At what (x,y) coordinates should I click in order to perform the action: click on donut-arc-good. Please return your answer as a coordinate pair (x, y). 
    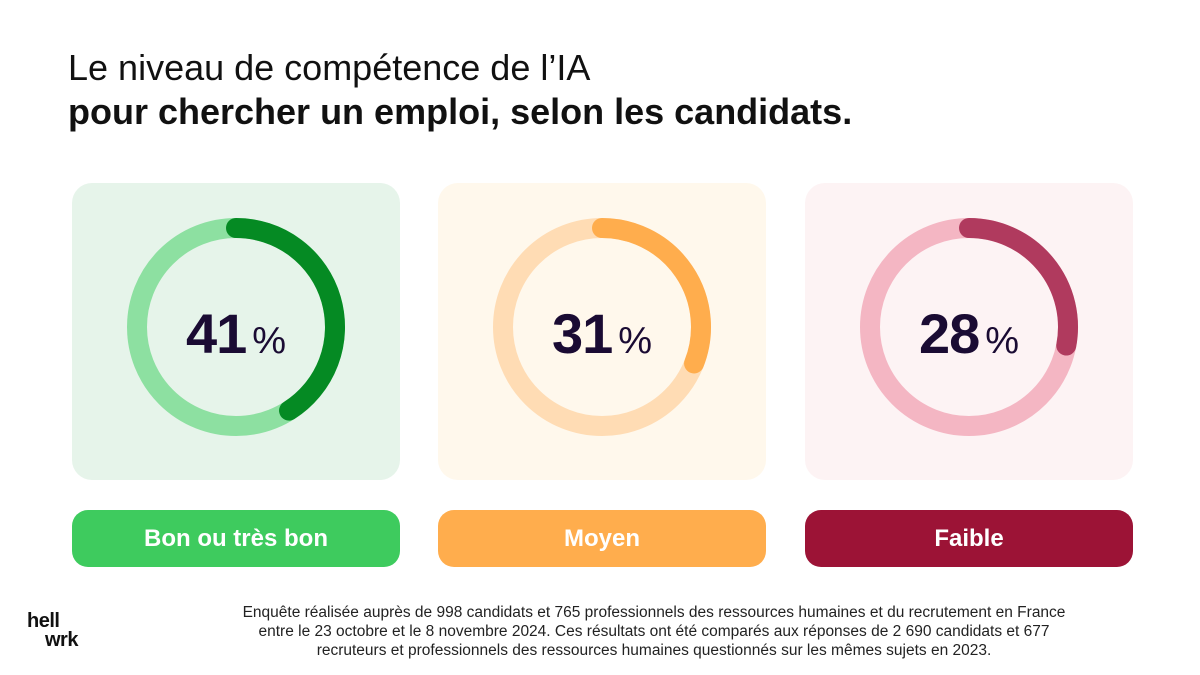
    Looking at the image, I should click on (285, 319).